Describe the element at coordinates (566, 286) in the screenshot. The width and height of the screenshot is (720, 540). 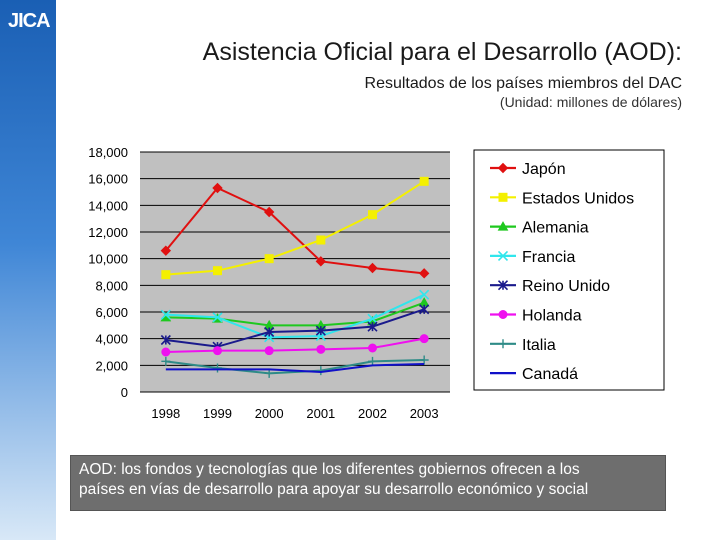
I see `legend-label-reino-unido: Reino Unido` at that location.